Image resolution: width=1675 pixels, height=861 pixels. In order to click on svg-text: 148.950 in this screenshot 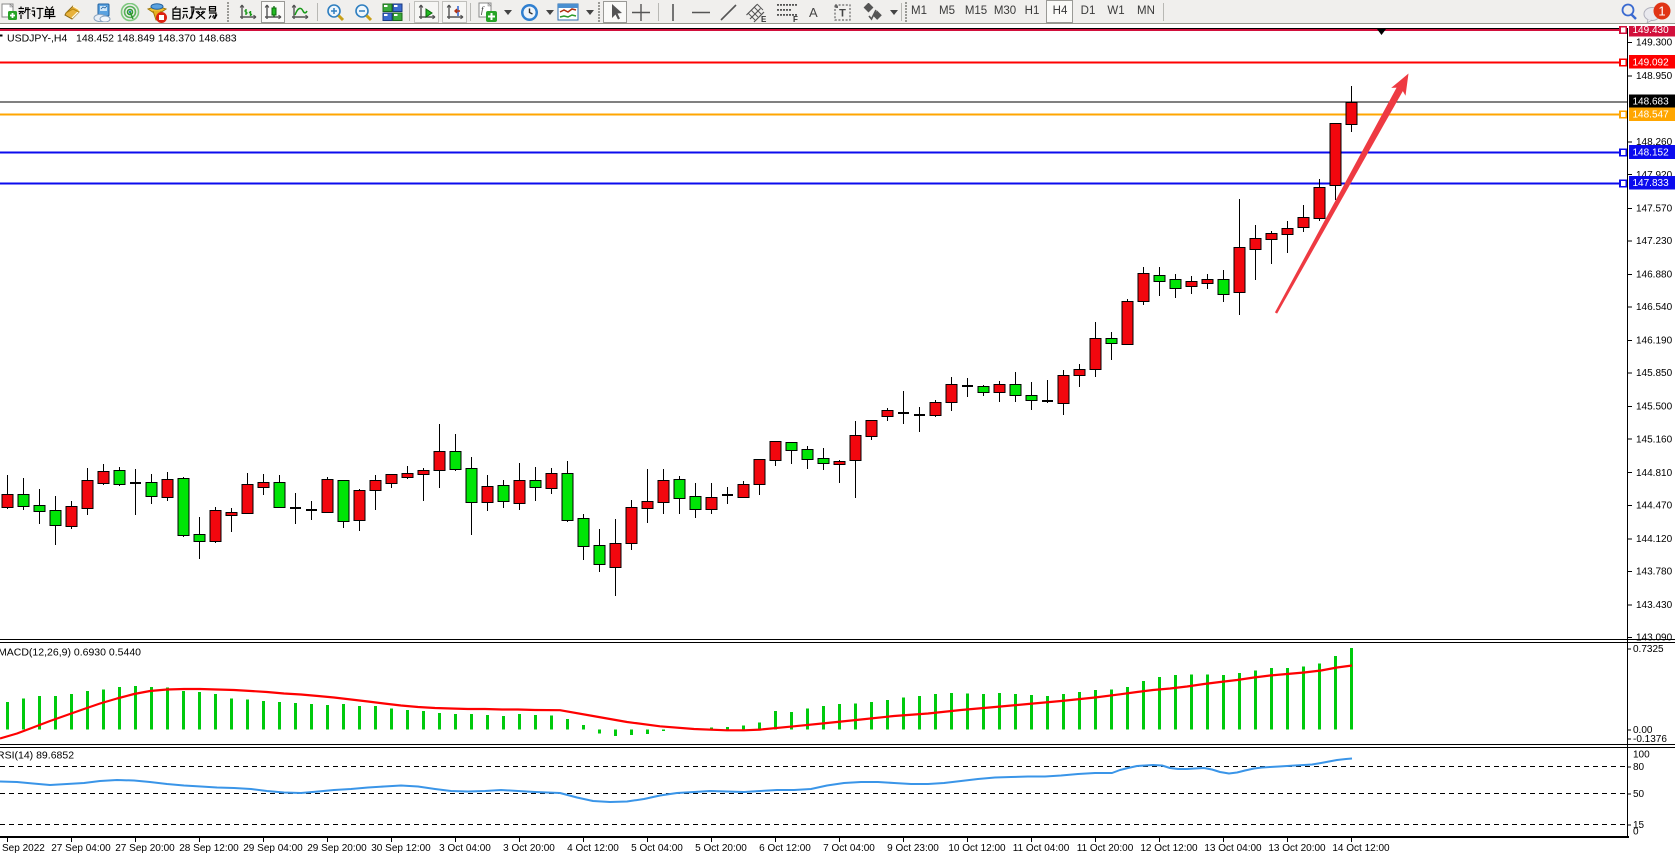, I will do `click(1654, 76)`.